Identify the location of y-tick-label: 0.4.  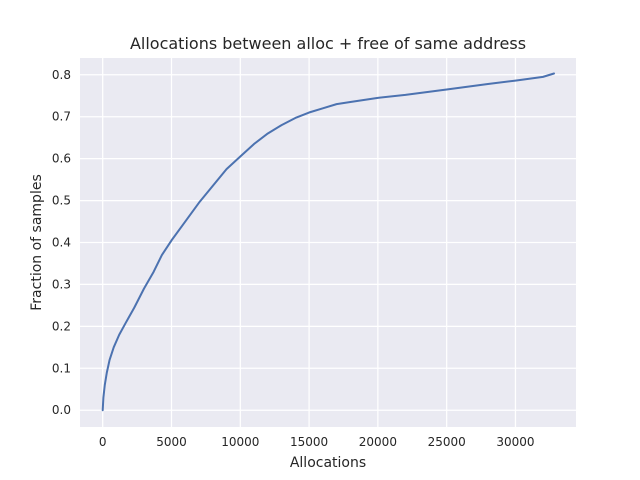
(61, 243).